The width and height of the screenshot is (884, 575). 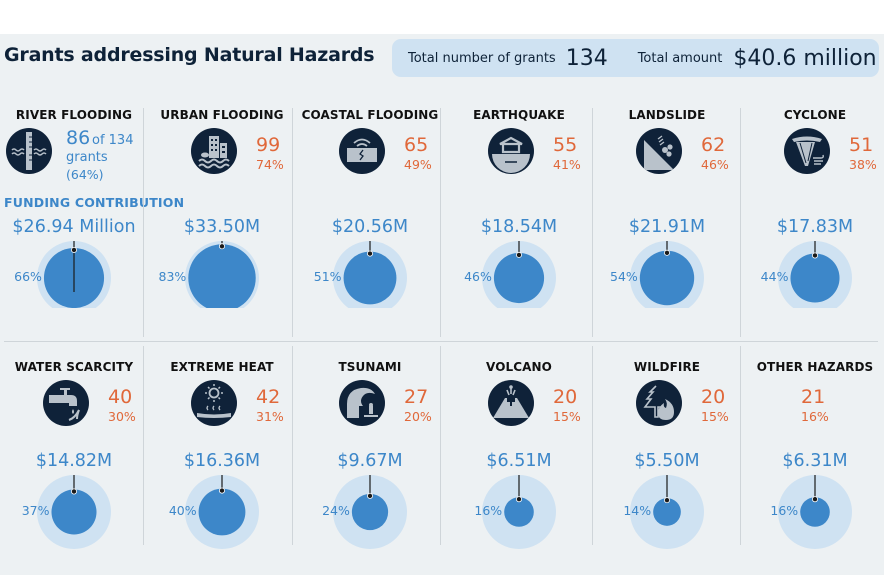 What do you see at coordinates (519, 208) in the screenshot?
I see `hazard-card: EARTHQUAKE 55 41% $18.54M 46%` at bounding box center [519, 208].